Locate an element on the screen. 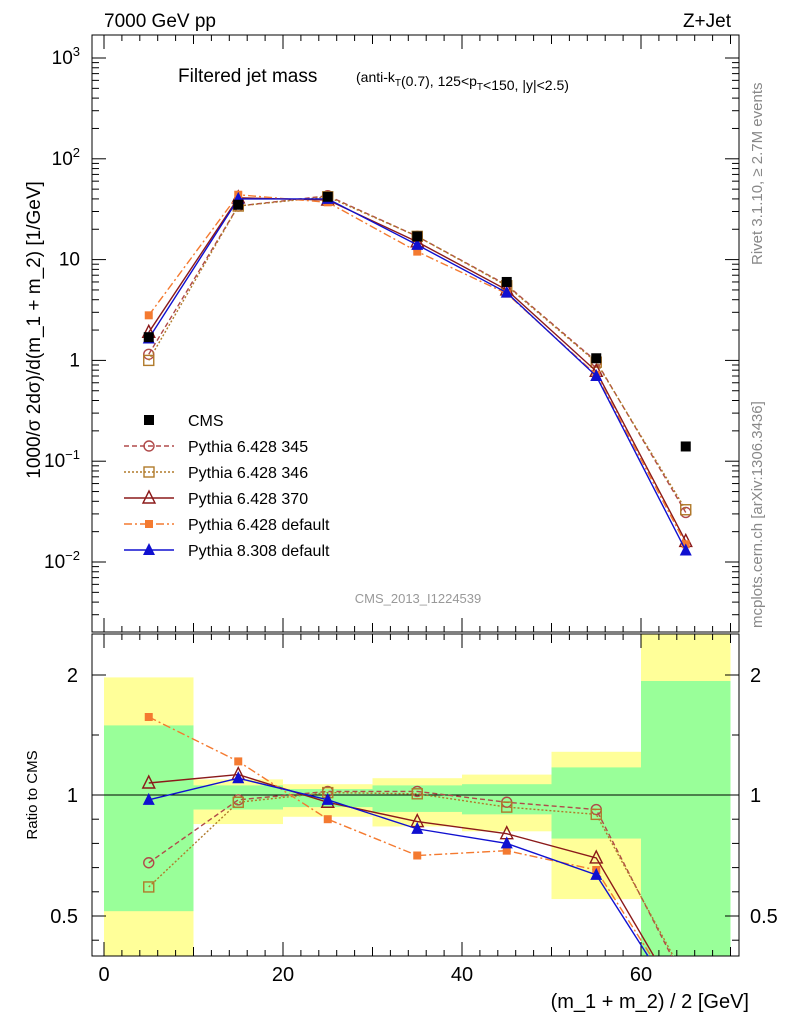 This screenshot has height=1024, width=786. rivet-label: Rivet 3.1.10, ≥ 2.7M events is located at coordinates (757, 174).